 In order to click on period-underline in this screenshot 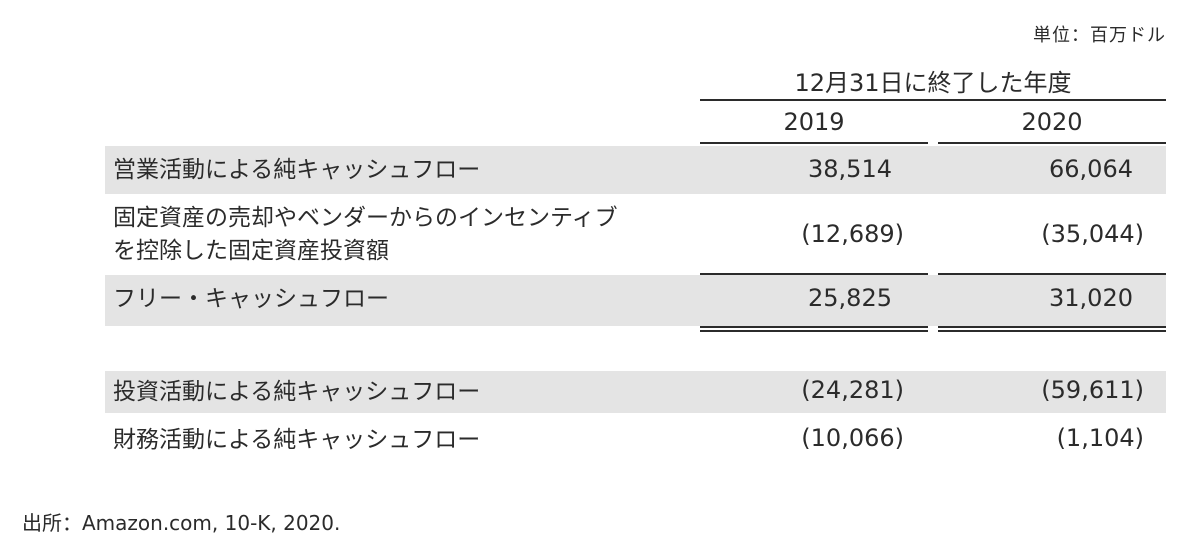, I will do `click(933, 100)`.